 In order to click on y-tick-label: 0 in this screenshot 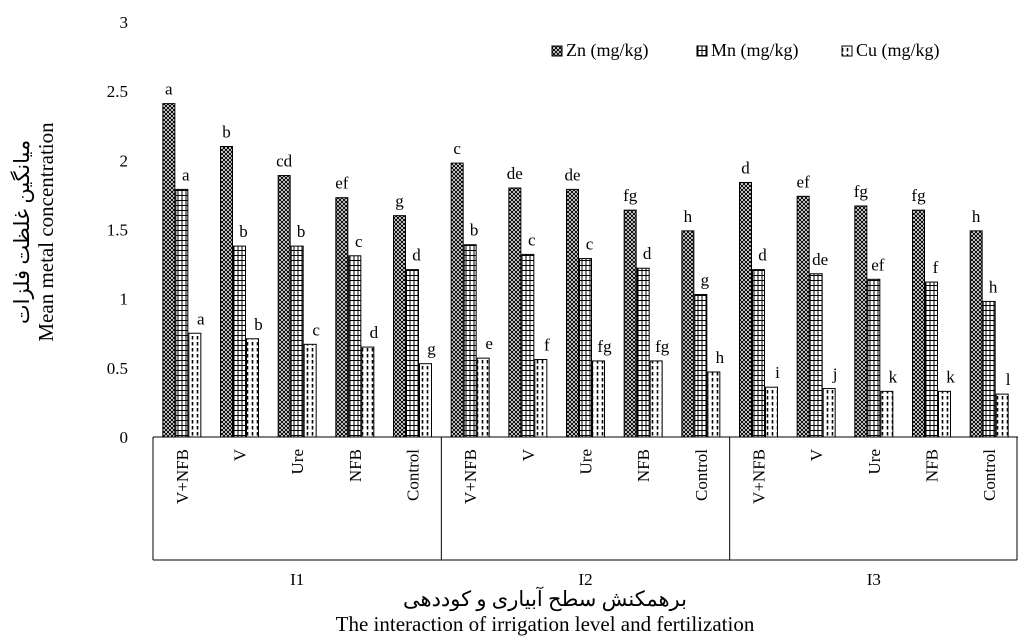, I will do `click(124, 437)`.